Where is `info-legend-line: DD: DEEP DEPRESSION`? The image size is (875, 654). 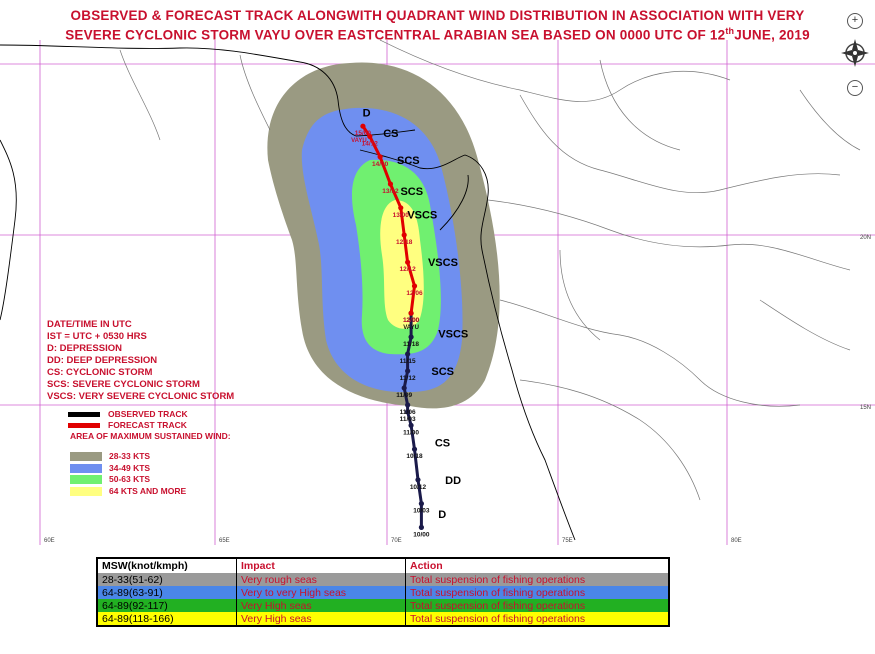 info-legend-line: DD: DEEP DEPRESSION is located at coordinates (102, 360).